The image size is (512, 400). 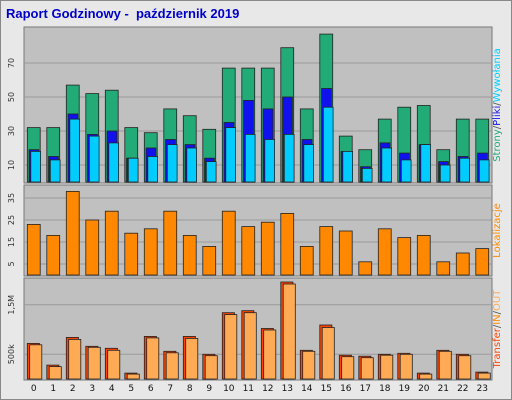 What do you see at coordinates (248, 389) in the screenshot?
I see `x-tick-label: 11` at bounding box center [248, 389].